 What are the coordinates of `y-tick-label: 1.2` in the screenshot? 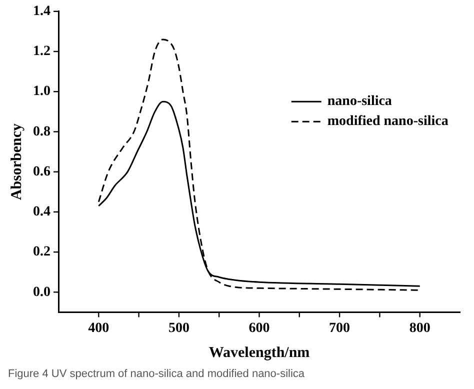 It's located at (41, 52).